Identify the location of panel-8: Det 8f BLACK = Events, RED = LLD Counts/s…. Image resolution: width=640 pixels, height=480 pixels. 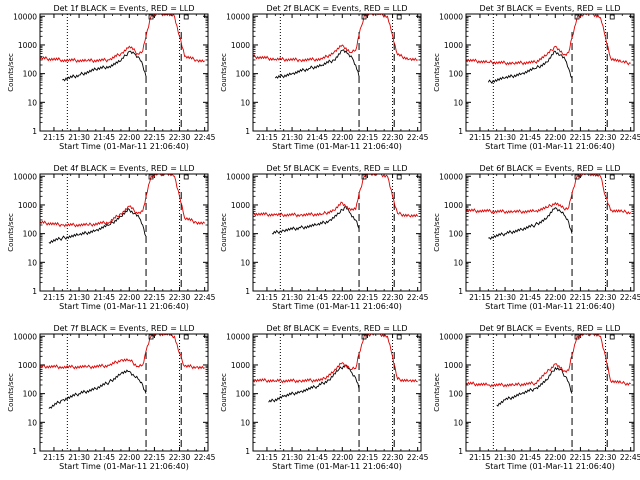
(324, 397).